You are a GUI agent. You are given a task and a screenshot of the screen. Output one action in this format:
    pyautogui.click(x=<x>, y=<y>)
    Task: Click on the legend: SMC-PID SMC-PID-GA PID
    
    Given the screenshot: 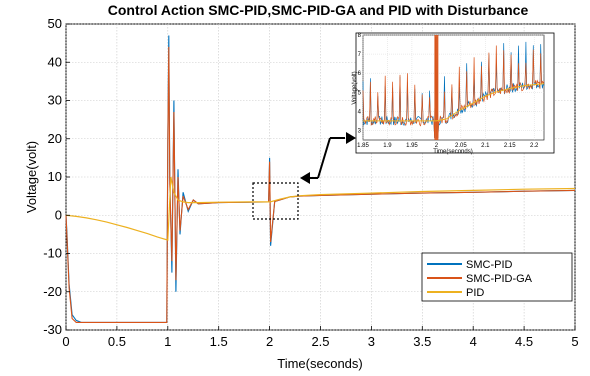 What is the action you would take?
    pyautogui.click(x=497, y=277)
    